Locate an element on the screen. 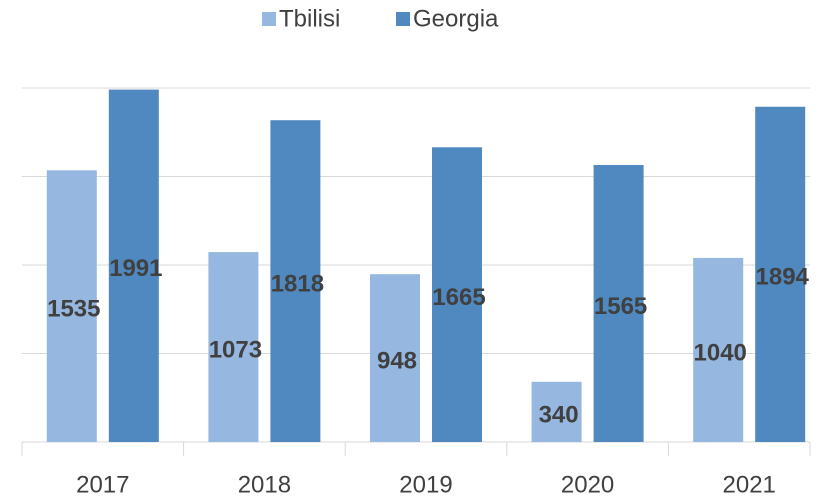 This screenshot has height=500, width=820. legend-label: Georgia is located at coordinates (456, 18).